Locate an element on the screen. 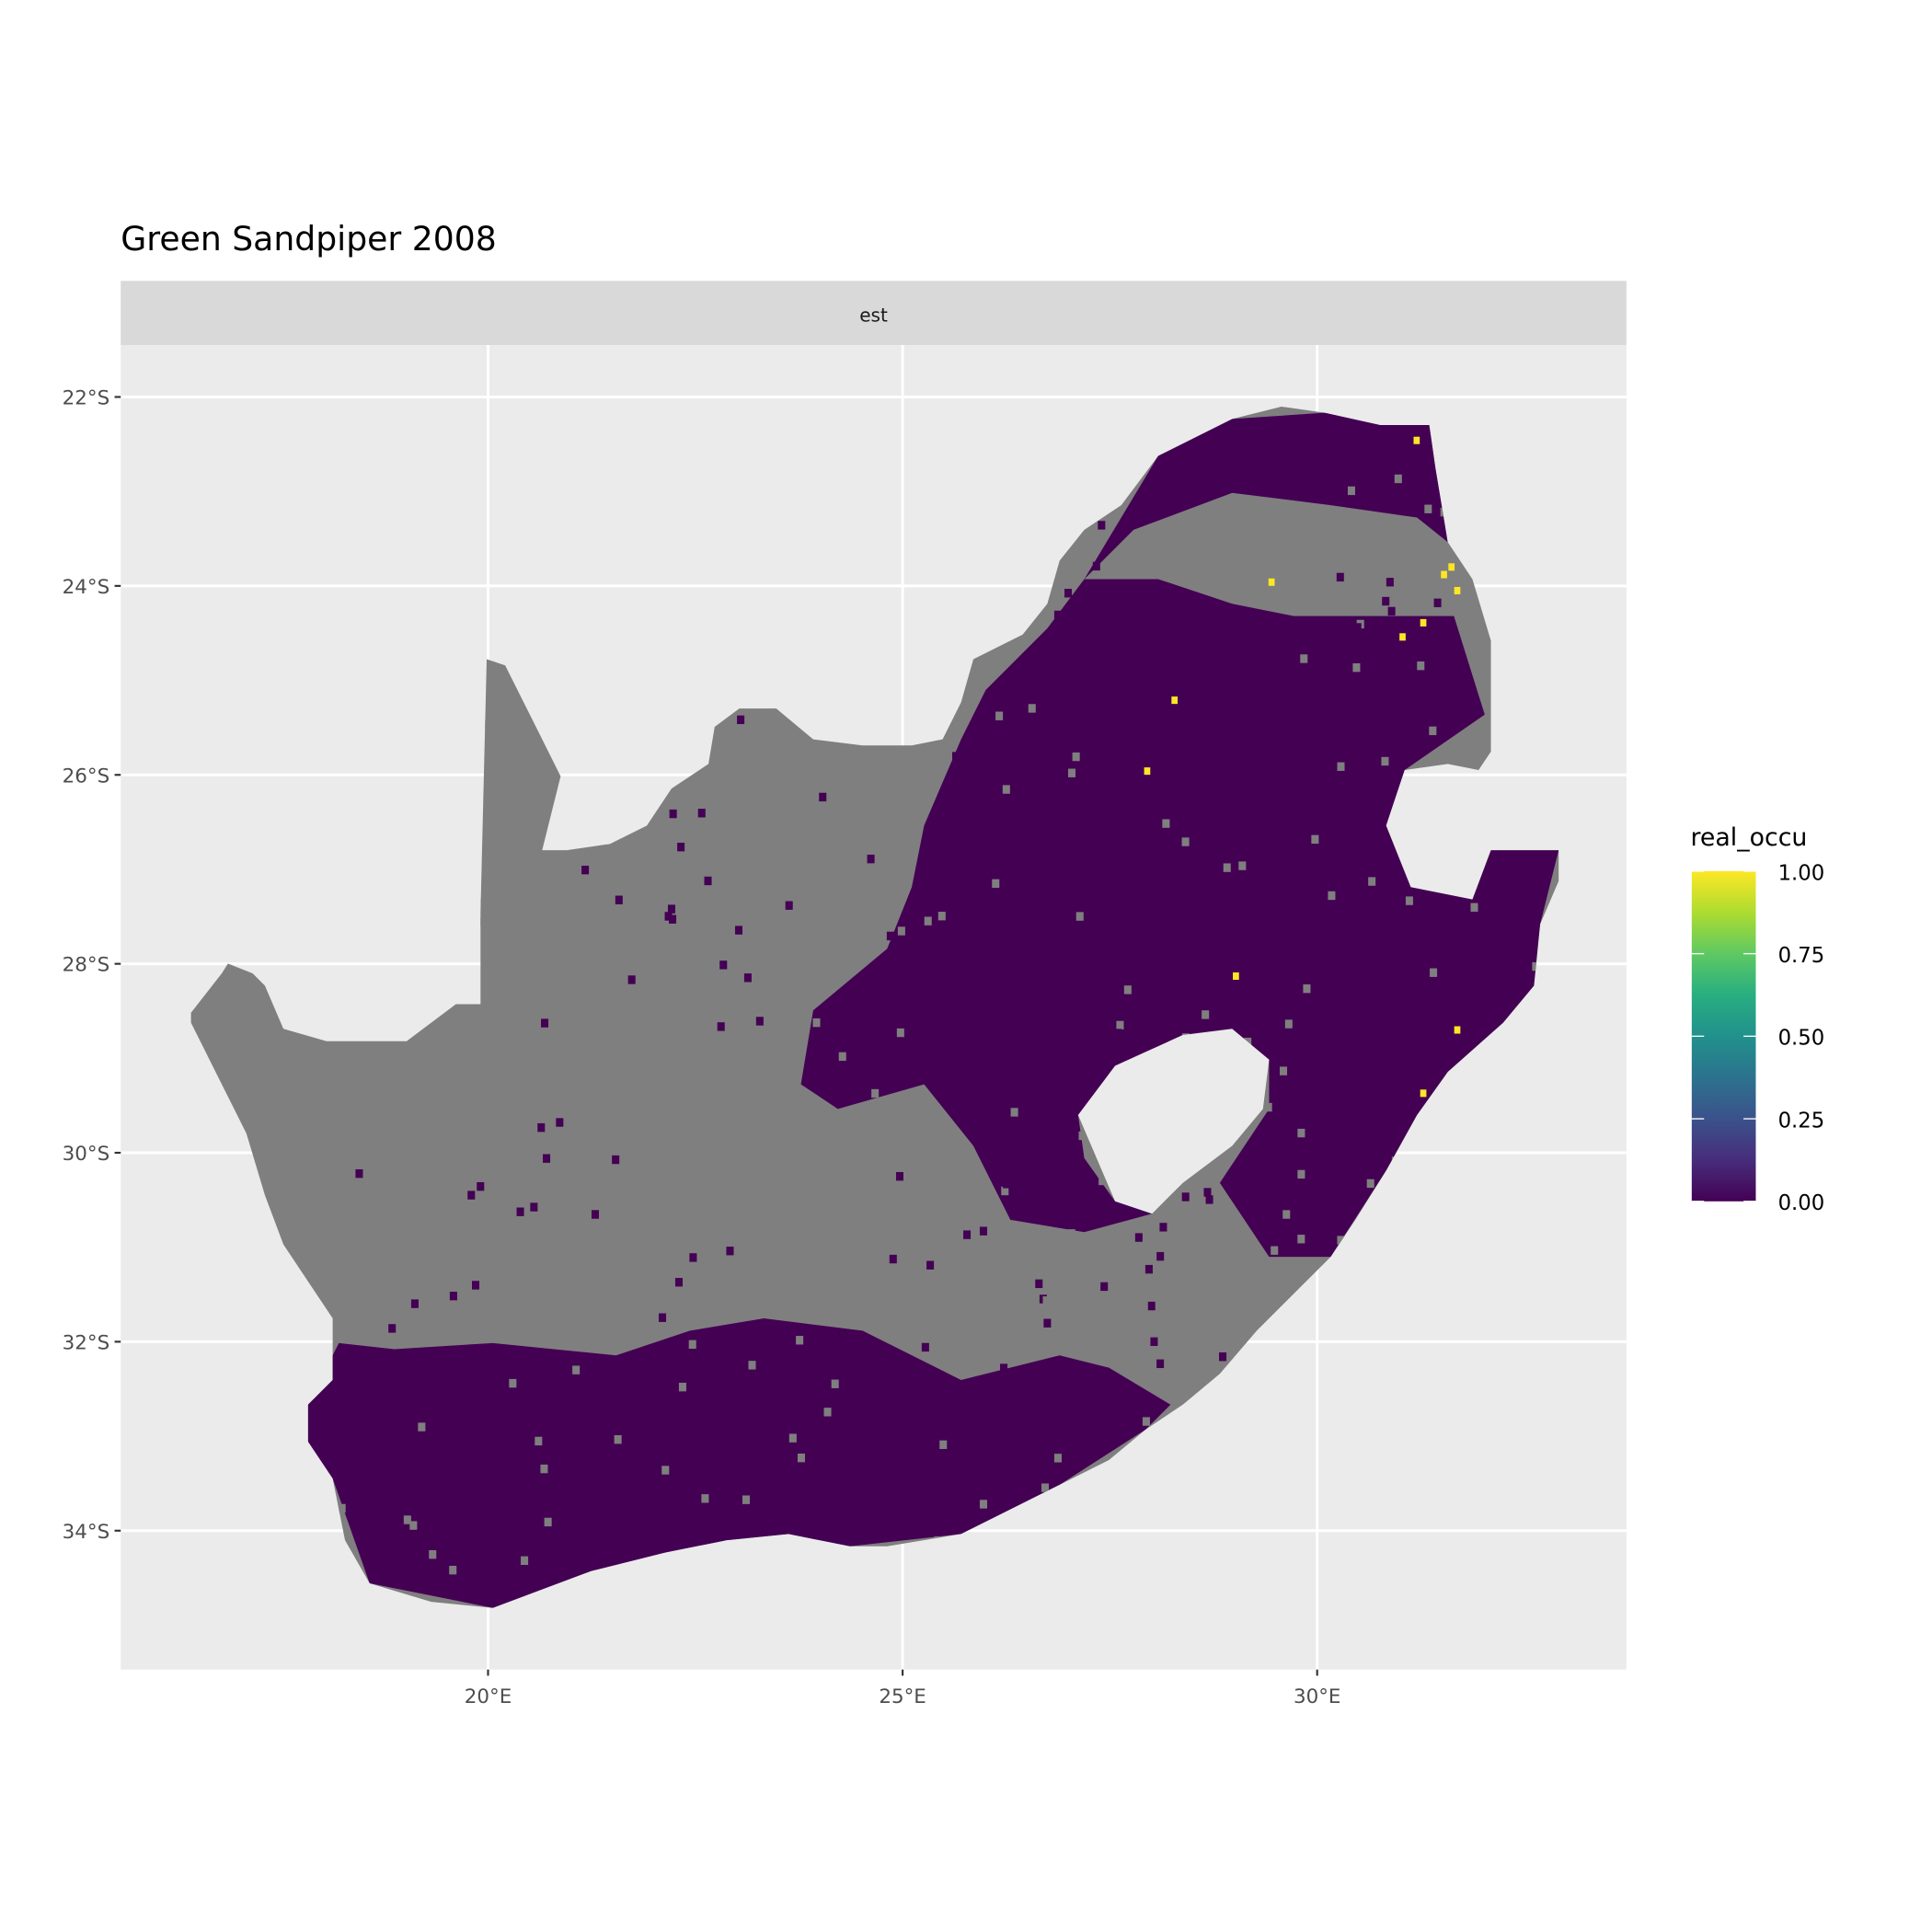 Image resolution: width=1932 pixels, height=1932 pixels. x-tick-label: 30°E is located at coordinates (1317, 1696).